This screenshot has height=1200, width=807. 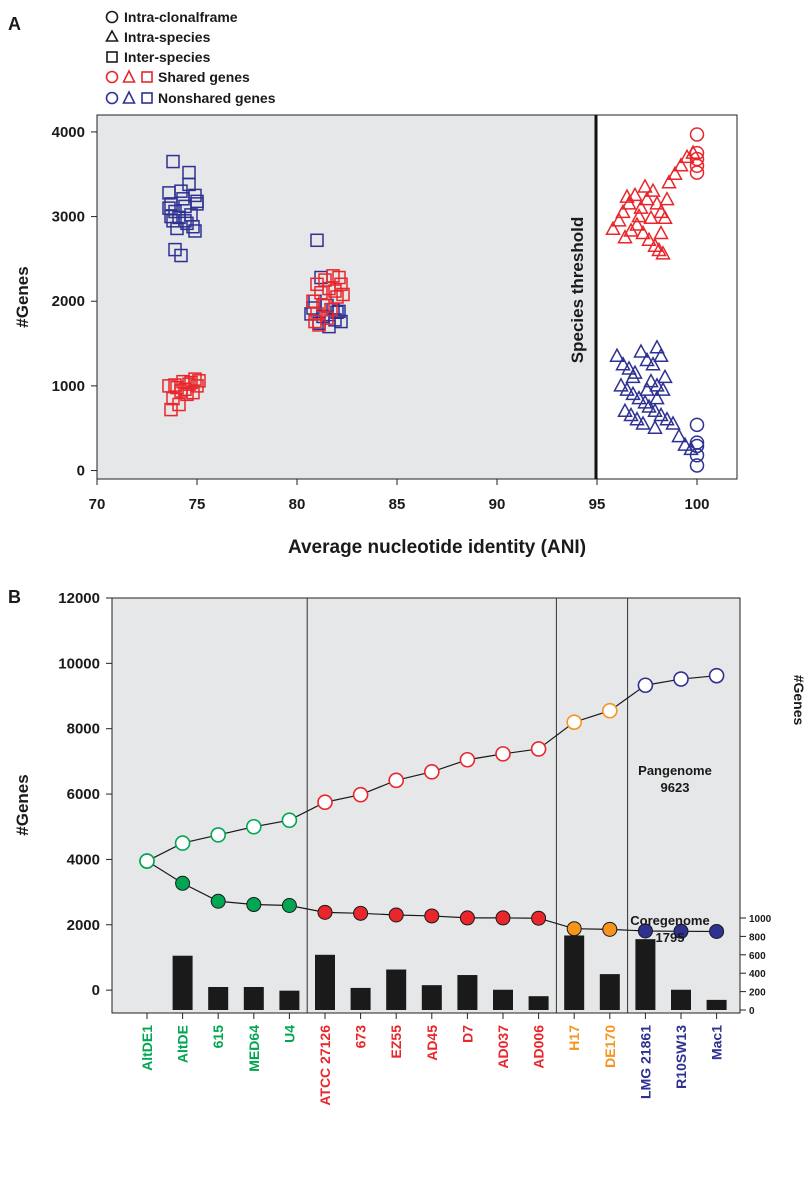 I want to click on legend-shared-genes: Shared genes, so click(x=204, y=77).